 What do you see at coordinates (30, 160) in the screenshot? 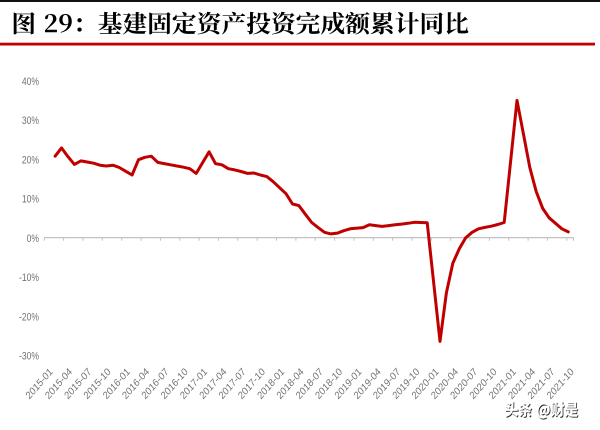
I see `svg-text: 20%` at bounding box center [30, 160].